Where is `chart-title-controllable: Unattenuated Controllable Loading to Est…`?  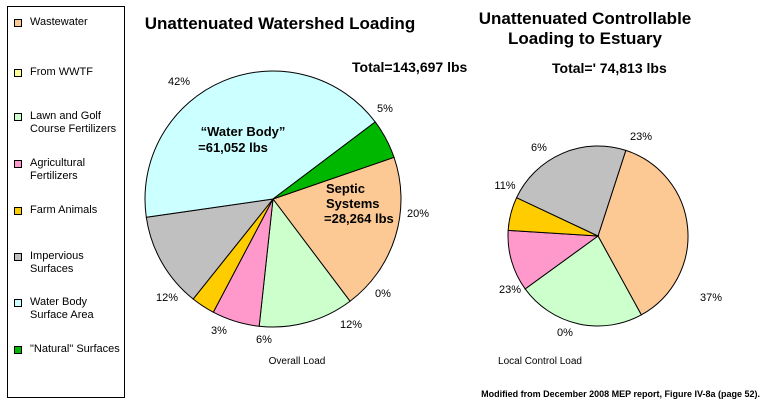
chart-title-controllable: Unattenuated Controllable Loading to Est… is located at coordinates (585, 28).